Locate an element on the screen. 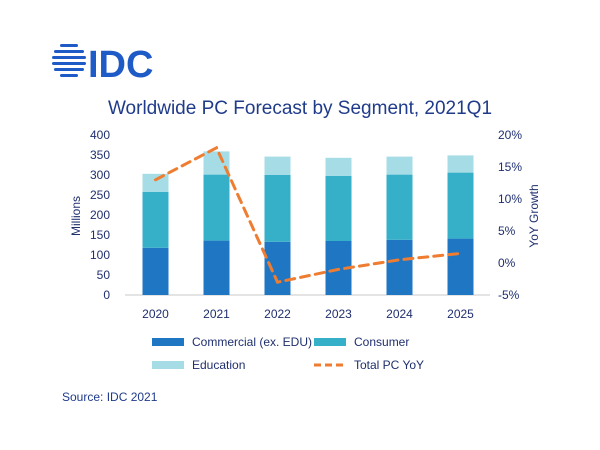 The height and width of the screenshot is (450, 600). right-axis-ticks: -5% 0% 5% 10% 15% 20% is located at coordinates (510, 215).